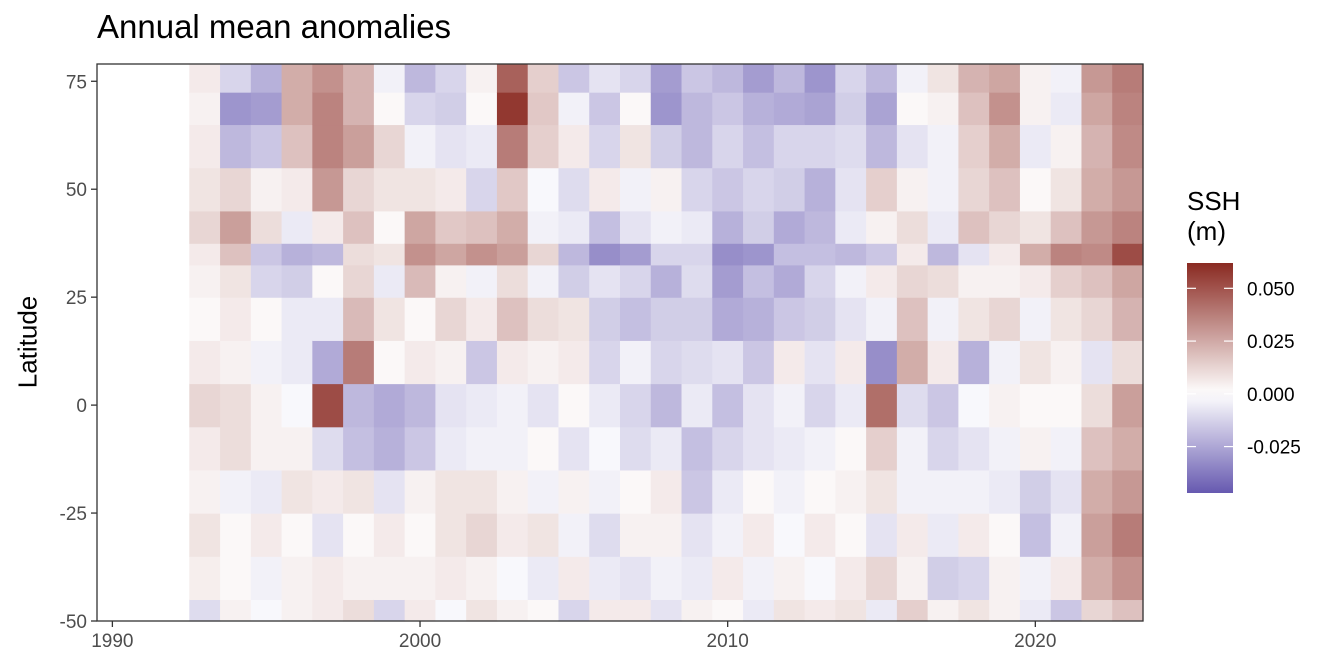 This screenshot has height=672, width=1344. What do you see at coordinates (78, 352) in the screenshot?
I see `y-axis: 75 50 25 0 -25 -50` at bounding box center [78, 352].